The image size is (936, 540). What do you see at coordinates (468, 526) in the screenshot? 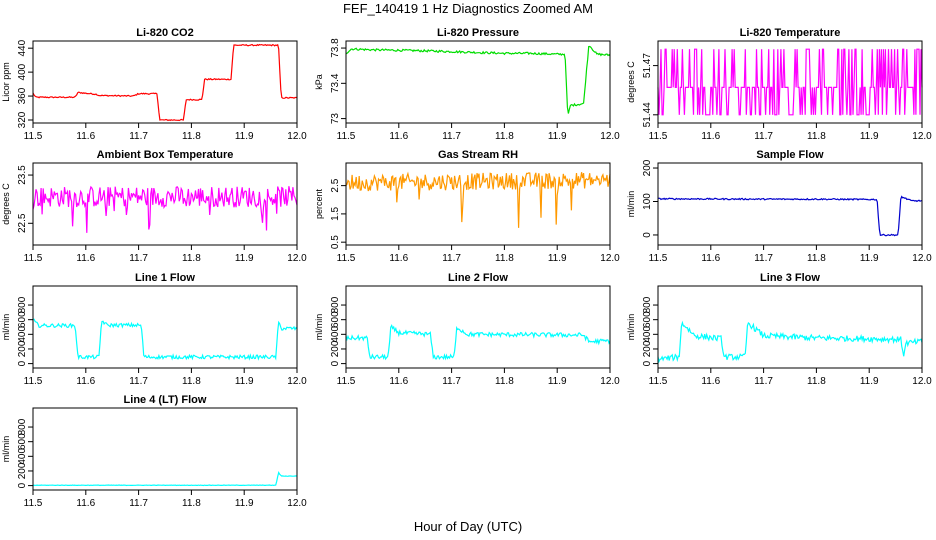
I see `figure-x-axis-label: Hour of Day (UTC)` at bounding box center [468, 526].